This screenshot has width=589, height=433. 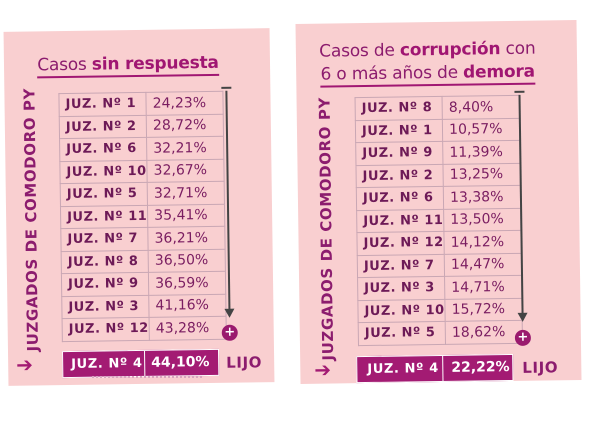 I want to click on percentage-cell: 13,50%, so click(x=482, y=219).